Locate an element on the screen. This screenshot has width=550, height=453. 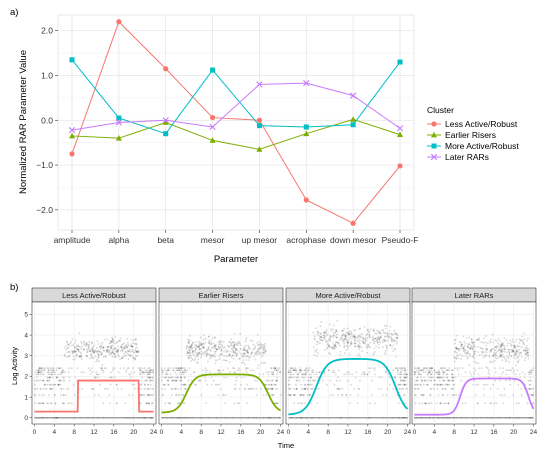
x-tick-label: 8 is located at coordinates (454, 432).